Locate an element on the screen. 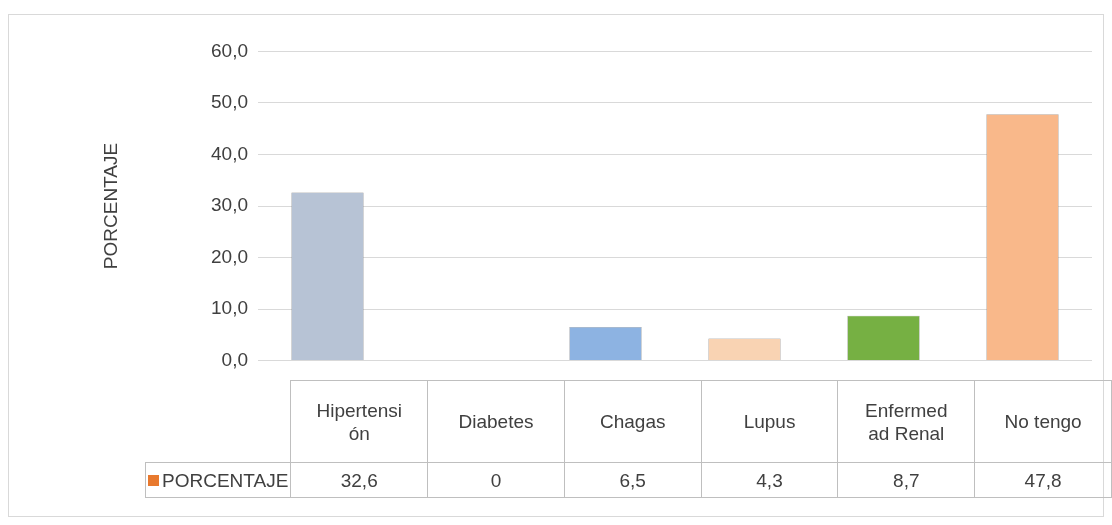 This screenshot has height=525, width=1112. y-tick-label: 50,0 is located at coordinates (229, 102).